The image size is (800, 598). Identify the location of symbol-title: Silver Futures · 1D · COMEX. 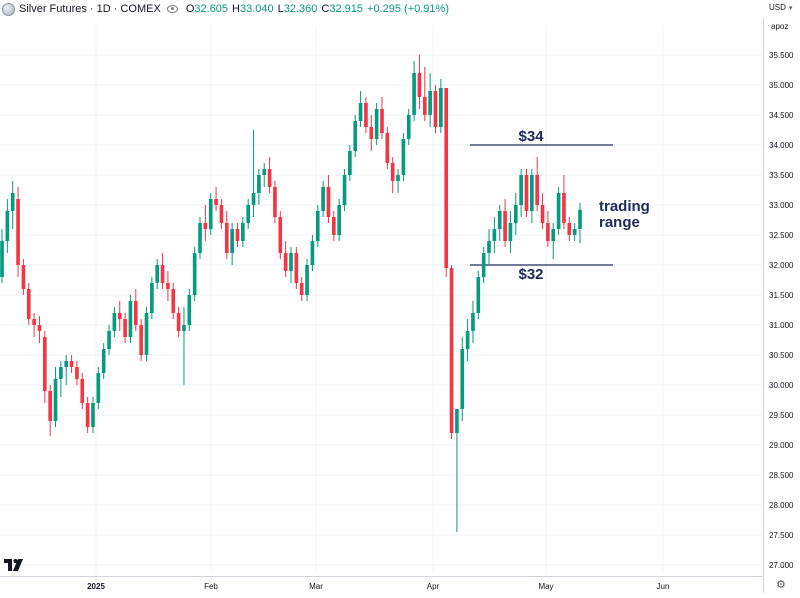
(90, 9).